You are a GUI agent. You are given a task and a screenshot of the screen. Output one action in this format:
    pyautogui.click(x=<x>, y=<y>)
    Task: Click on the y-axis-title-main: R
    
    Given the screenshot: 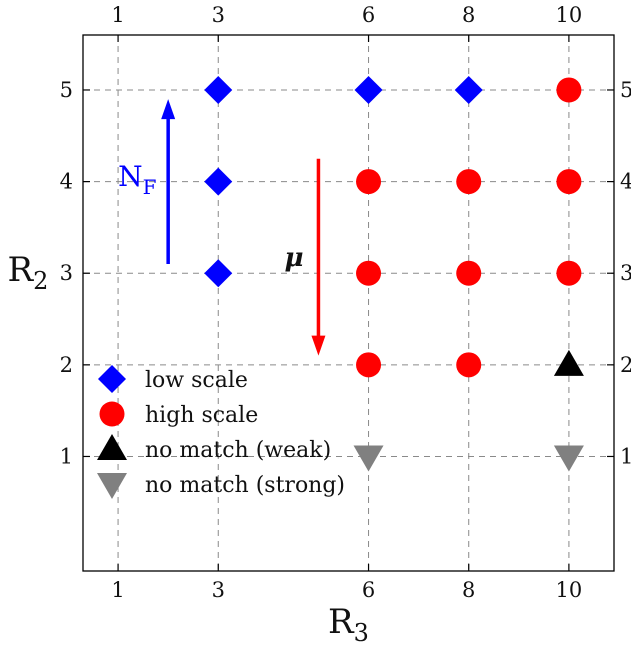 What is the action you would take?
    pyautogui.click(x=21, y=270)
    